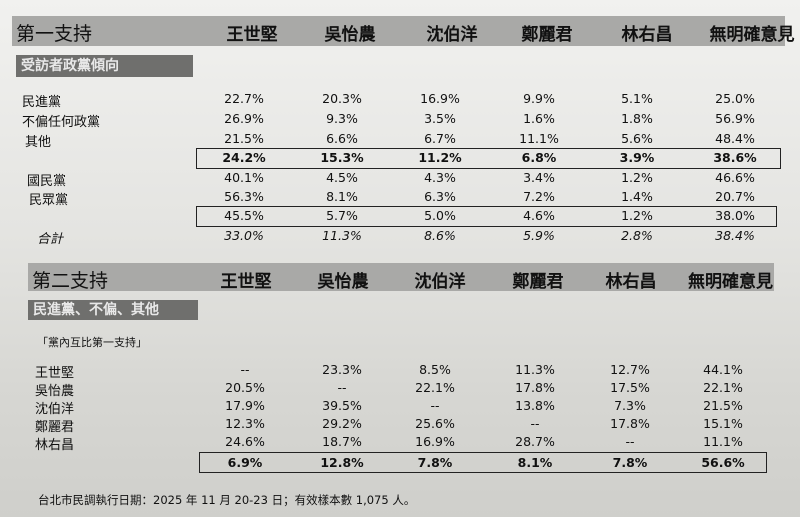 This screenshot has width=800, height=517. I want to click on cell: 48.4%, so click(735, 138).